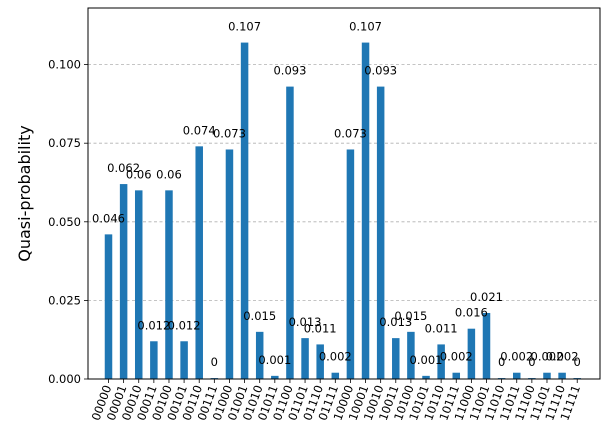 The height and width of the screenshot is (442, 612). I want to click on data-label-10000: 0.073, so click(350, 133).